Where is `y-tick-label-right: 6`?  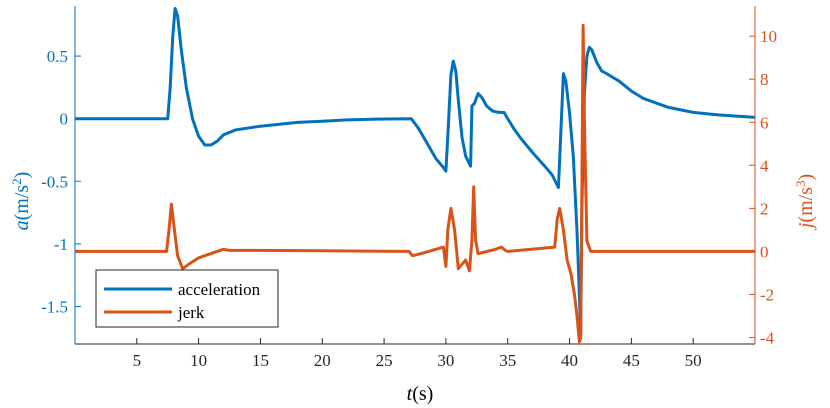 y-tick-label-right: 6 is located at coordinates (764, 122).